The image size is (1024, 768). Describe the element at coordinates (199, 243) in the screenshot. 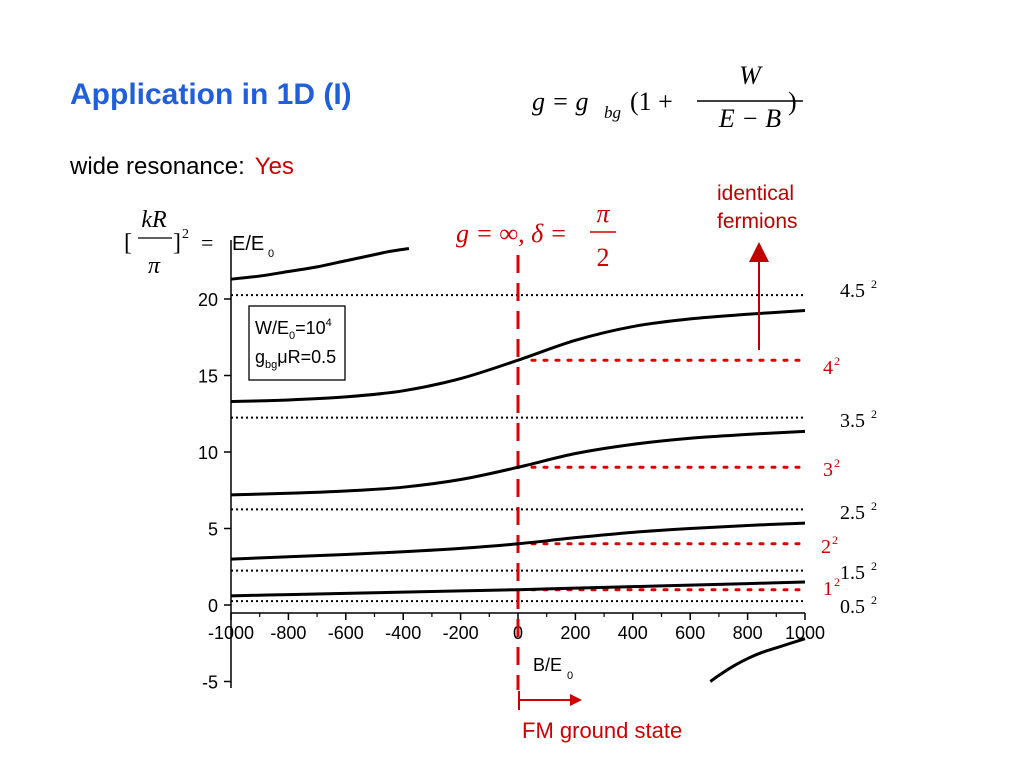

I see `energy-label: [ kR π ] 2 = E/E 0` at that location.